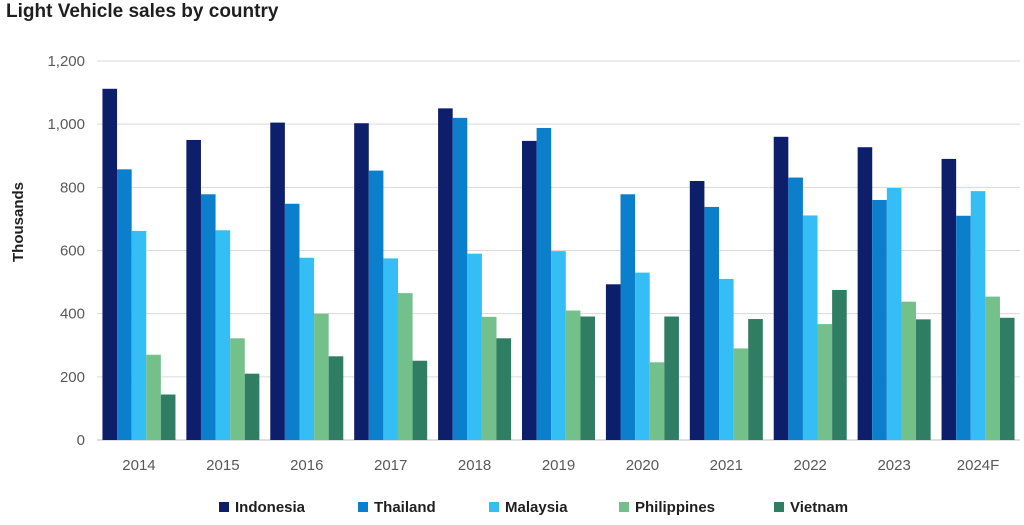  Describe the element at coordinates (726, 465) in the screenshot. I see `x-tick-label: 2021` at that location.